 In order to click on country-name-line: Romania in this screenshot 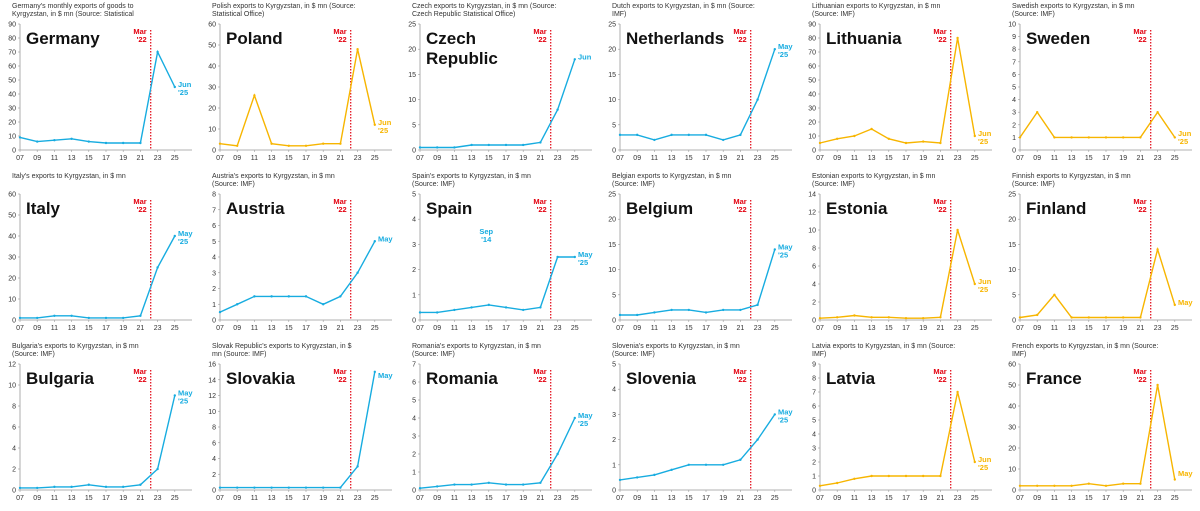, I will do `click(462, 378)`.